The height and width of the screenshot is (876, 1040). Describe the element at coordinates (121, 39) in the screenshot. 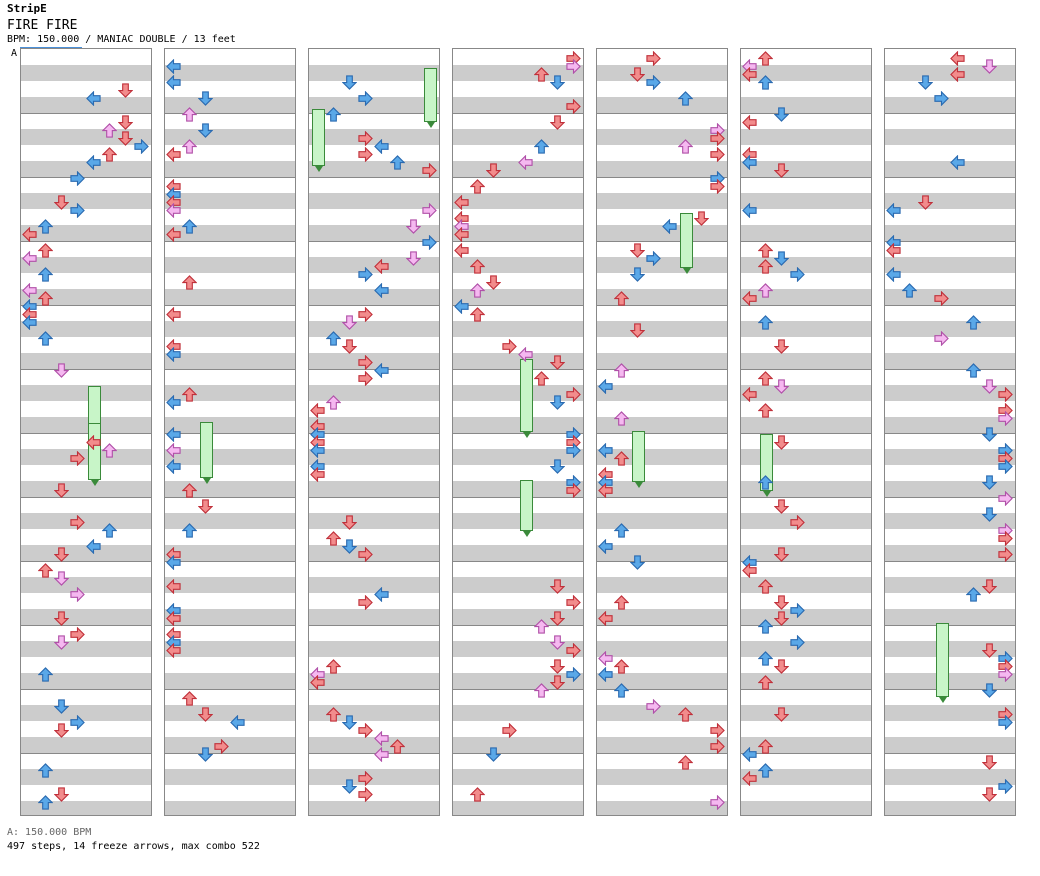

I see `chart-meta: BPM: 150.000 / MANIAC DOUBLE / 13 feet` at that location.